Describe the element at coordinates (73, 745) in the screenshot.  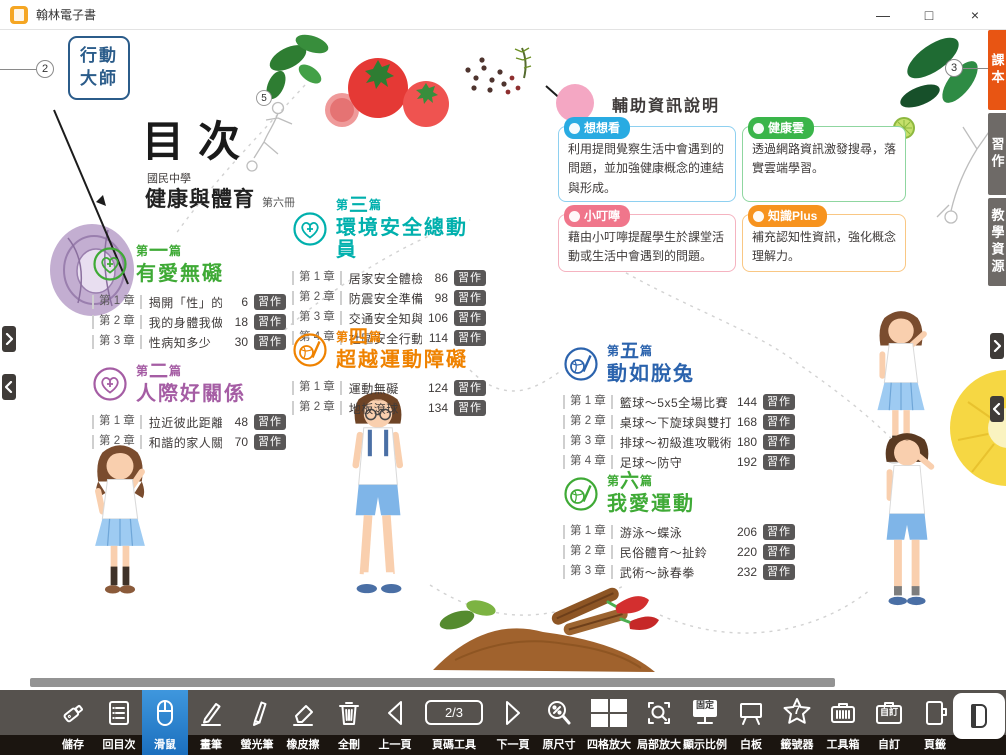
I see `tool-label: 儲存` at that location.